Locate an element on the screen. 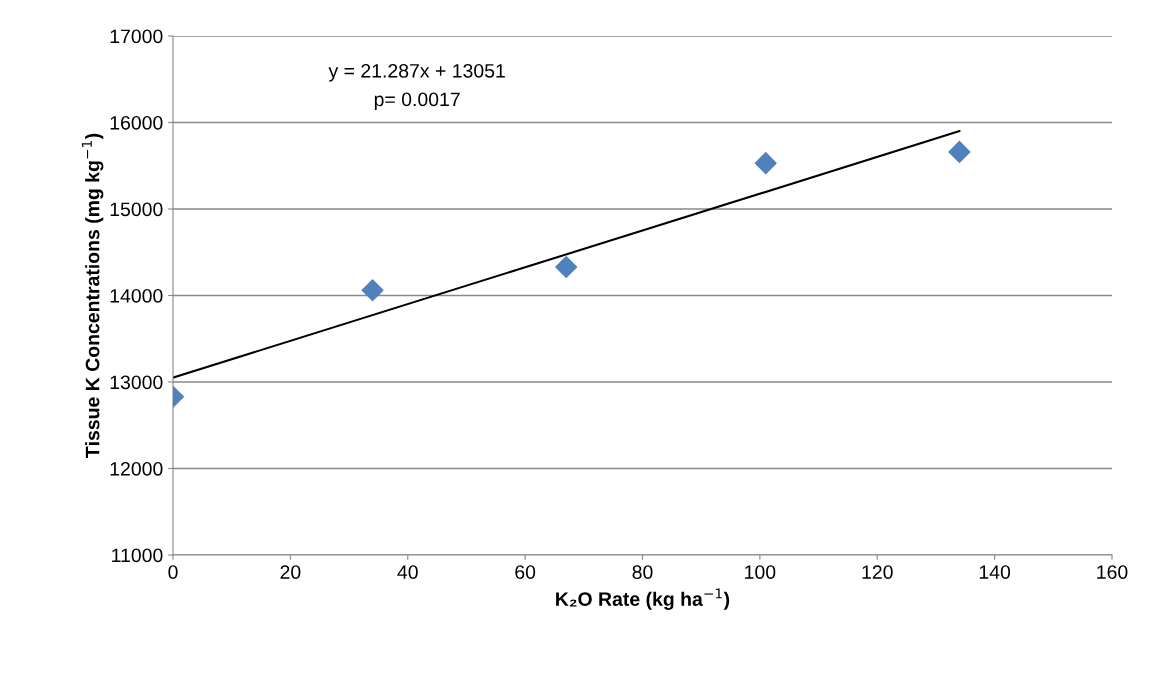 The height and width of the screenshot is (675, 1150). x-tick-label: 140 is located at coordinates (995, 572).